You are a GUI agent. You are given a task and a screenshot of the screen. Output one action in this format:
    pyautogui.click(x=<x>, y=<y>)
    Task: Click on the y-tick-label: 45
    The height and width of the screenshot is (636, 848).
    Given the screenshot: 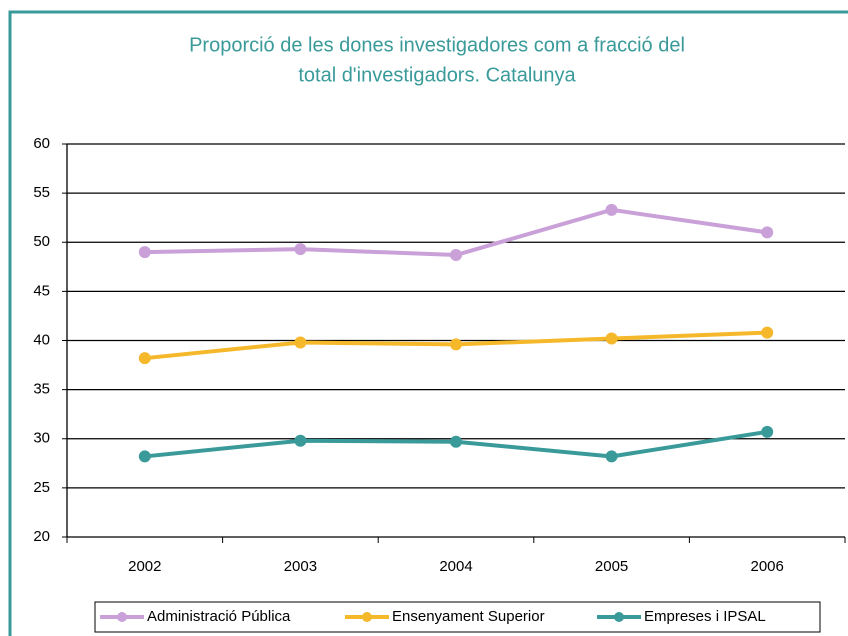 What is the action you would take?
    pyautogui.click(x=41, y=290)
    